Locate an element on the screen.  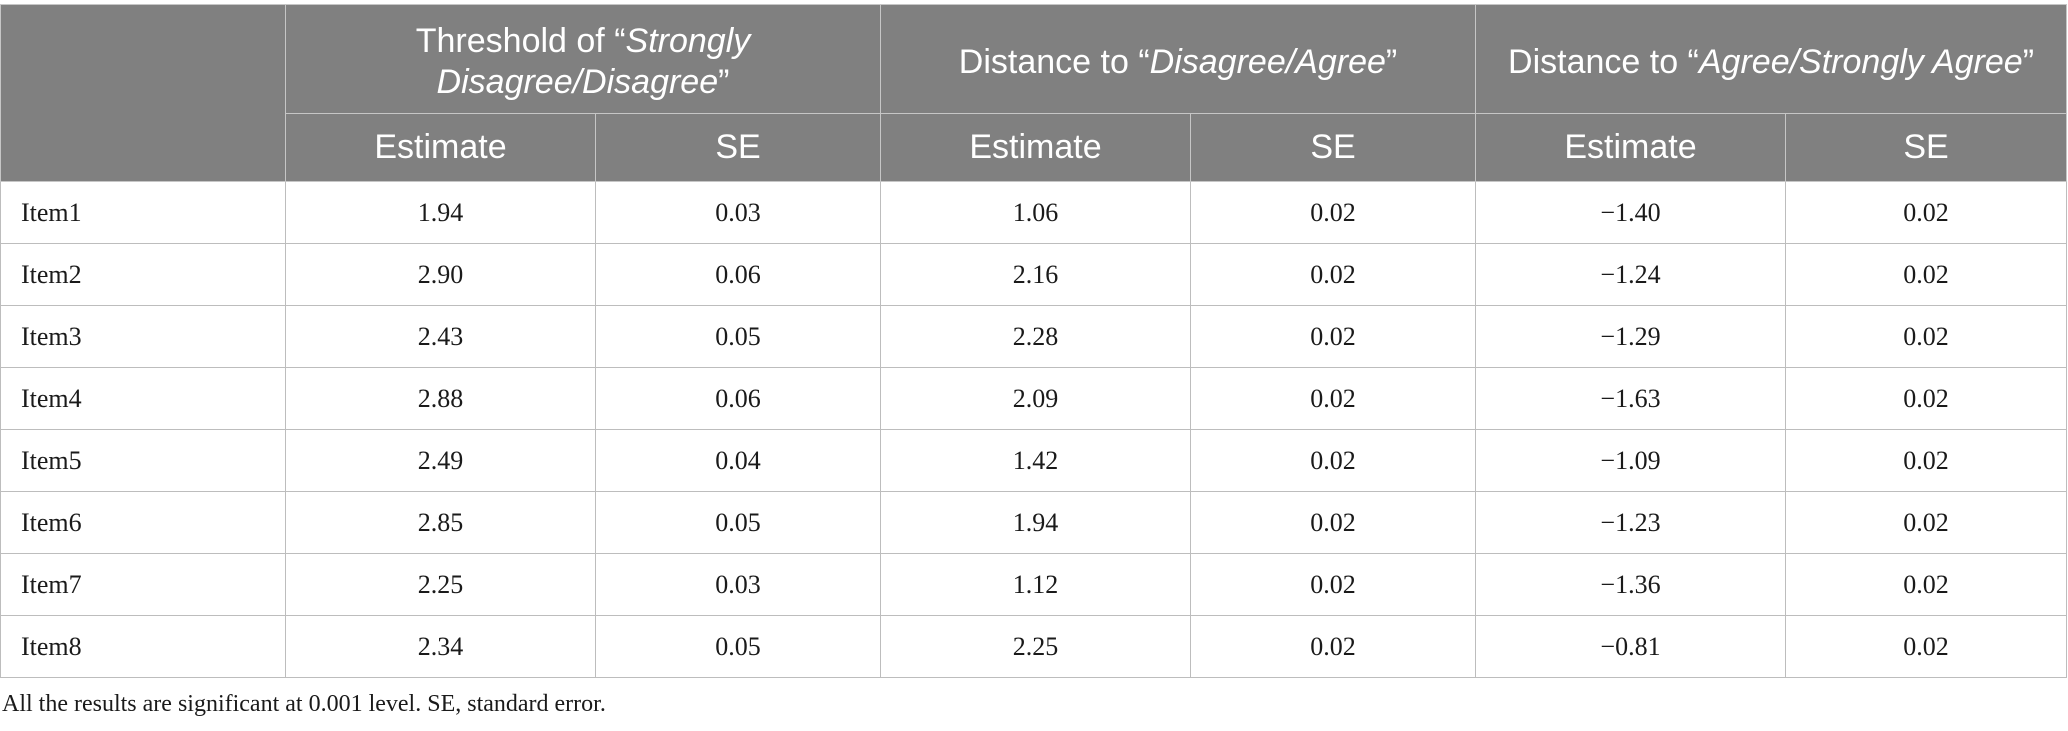
estimate-cell: 2.88 is located at coordinates (440, 398).